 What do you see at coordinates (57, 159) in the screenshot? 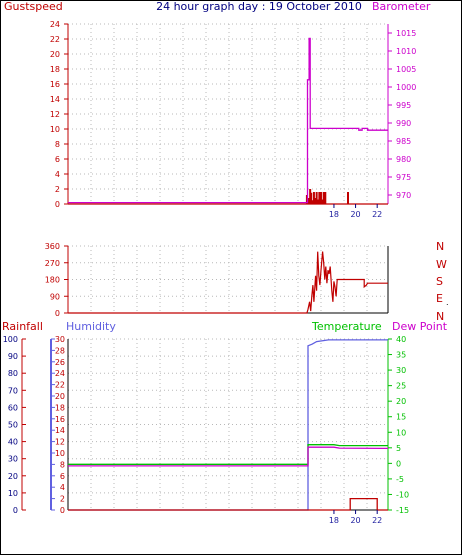
I see `gustspeed-tick-label: 6` at bounding box center [57, 159].